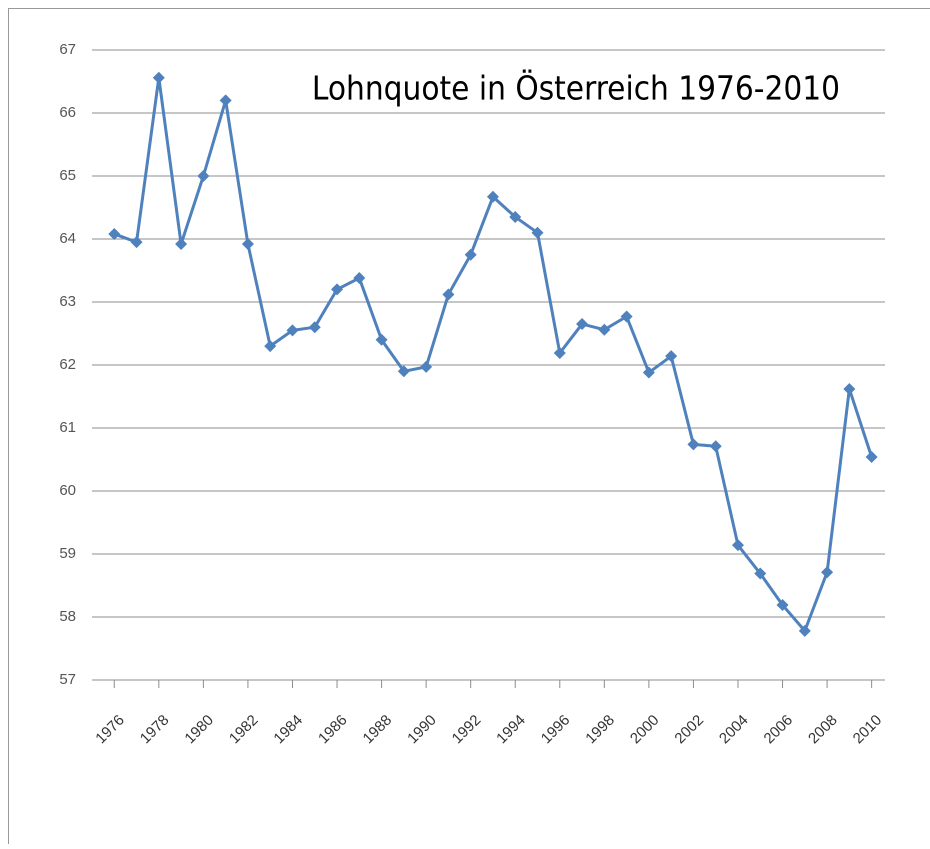 The height and width of the screenshot is (849, 930). Describe the element at coordinates (556, 730) in the screenshot. I see `x-tick-label: 1996` at that location.